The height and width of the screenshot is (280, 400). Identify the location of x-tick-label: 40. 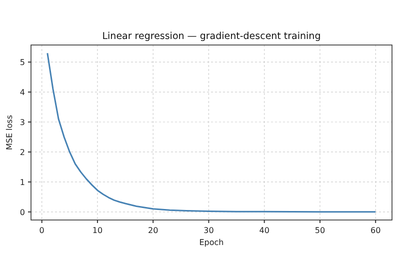
(264, 230).